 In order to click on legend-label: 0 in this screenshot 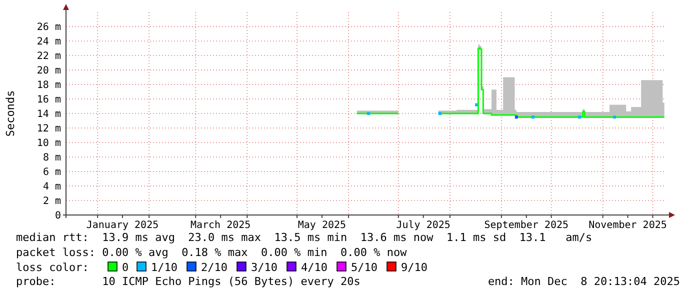, I will do `click(125, 267)`.